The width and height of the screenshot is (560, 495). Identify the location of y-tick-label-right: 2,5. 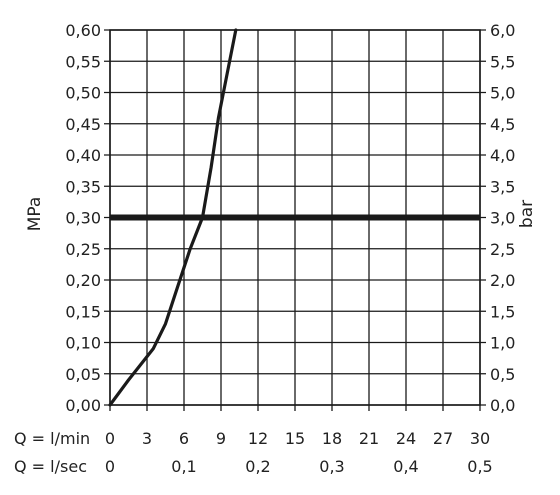
(502, 249).